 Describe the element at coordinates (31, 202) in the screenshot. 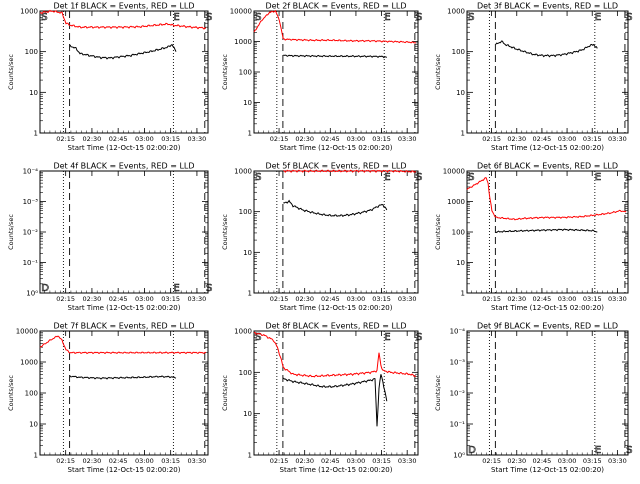

I see `y-tick-label: 10⁻³` at that location.